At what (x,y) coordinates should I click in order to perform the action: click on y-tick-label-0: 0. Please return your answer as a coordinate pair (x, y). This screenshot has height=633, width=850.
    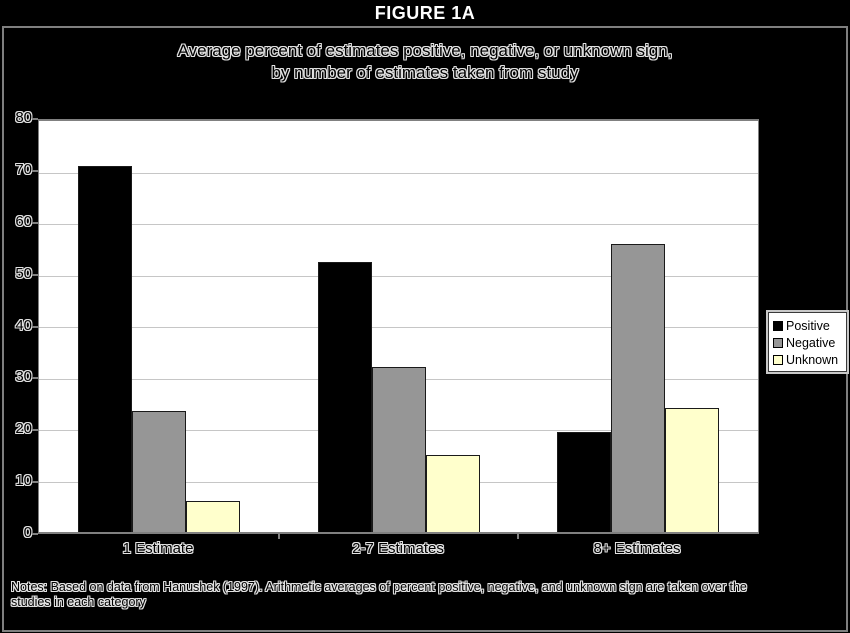
    Looking at the image, I should click on (27, 532).